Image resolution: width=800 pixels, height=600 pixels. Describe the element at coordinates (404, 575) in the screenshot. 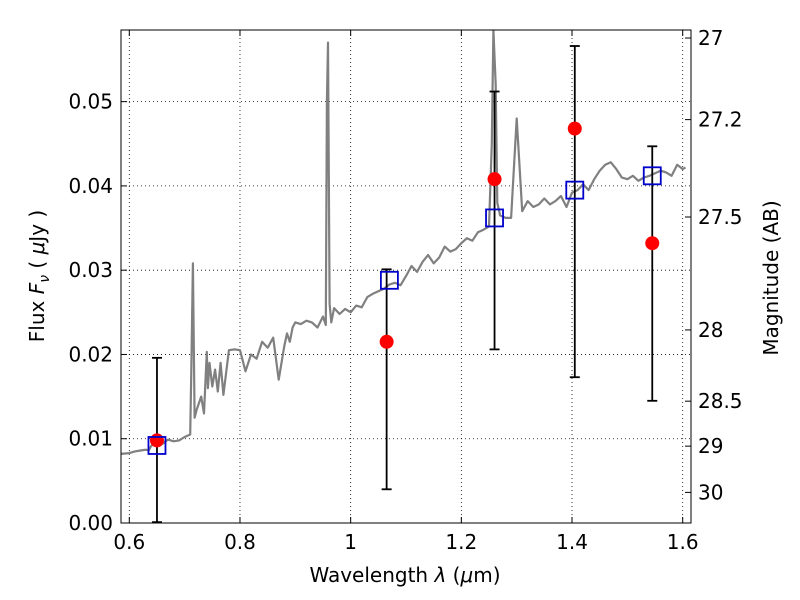

I see `x-axis-label: Wavelength λ (μm)` at that location.